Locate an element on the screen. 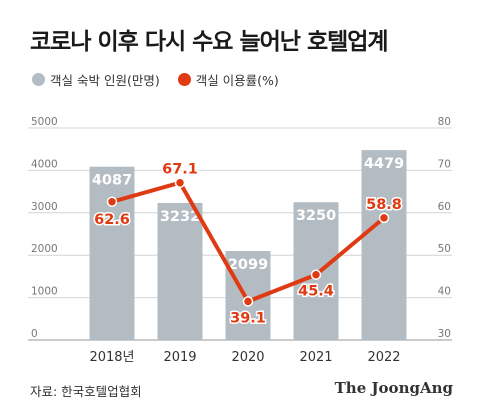  y-left-tick-label: 5000 is located at coordinates (44, 122).